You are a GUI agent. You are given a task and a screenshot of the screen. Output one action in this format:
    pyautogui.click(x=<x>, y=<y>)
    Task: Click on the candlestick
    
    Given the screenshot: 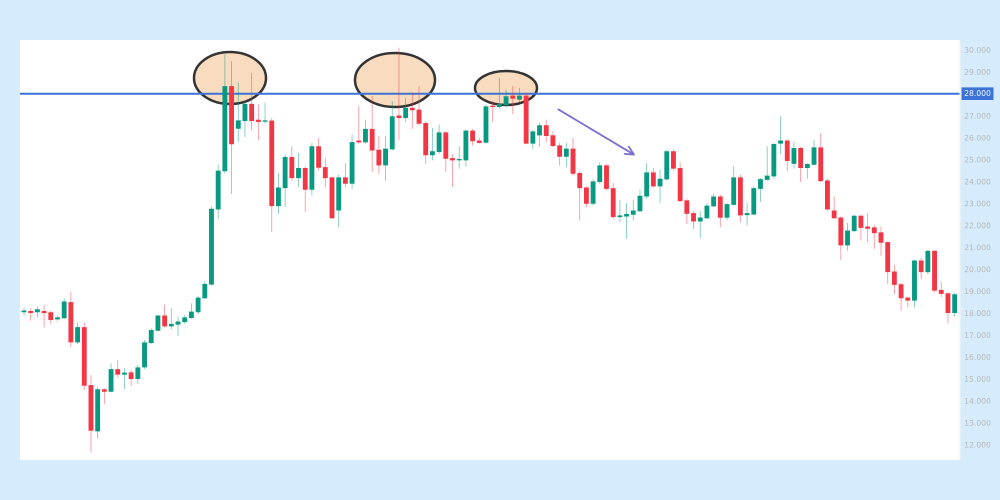 What is the action you would take?
    pyautogui.click(x=24, y=312)
    